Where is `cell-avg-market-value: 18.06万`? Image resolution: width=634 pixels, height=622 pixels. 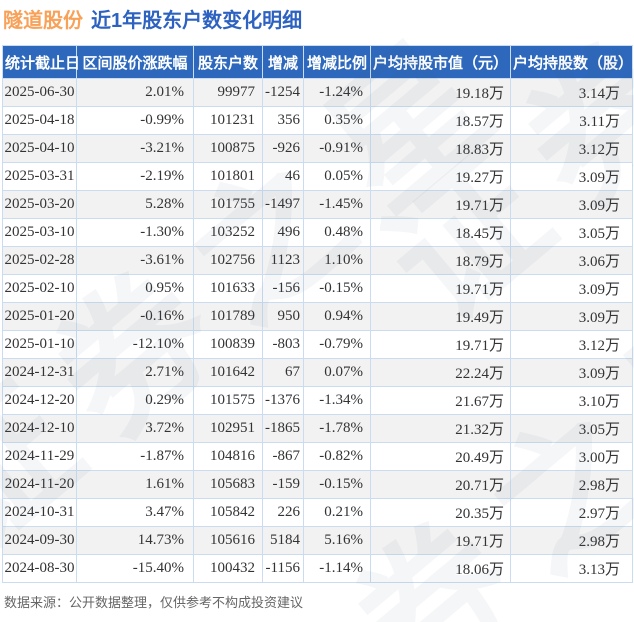
cell-avg-market-value: 18.06万 is located at coordinates (440, 568).